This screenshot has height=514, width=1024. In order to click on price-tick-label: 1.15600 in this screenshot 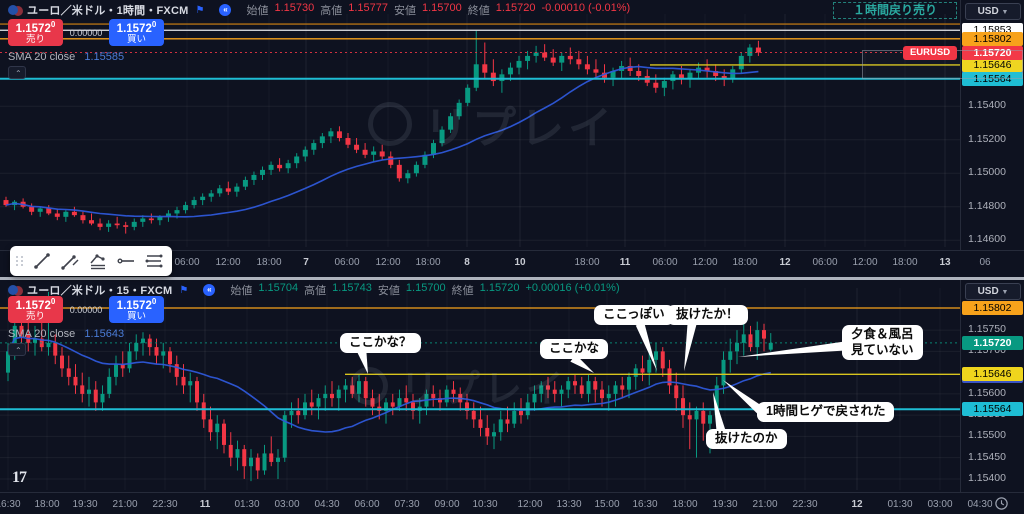, I will do `click(987, 392)`.